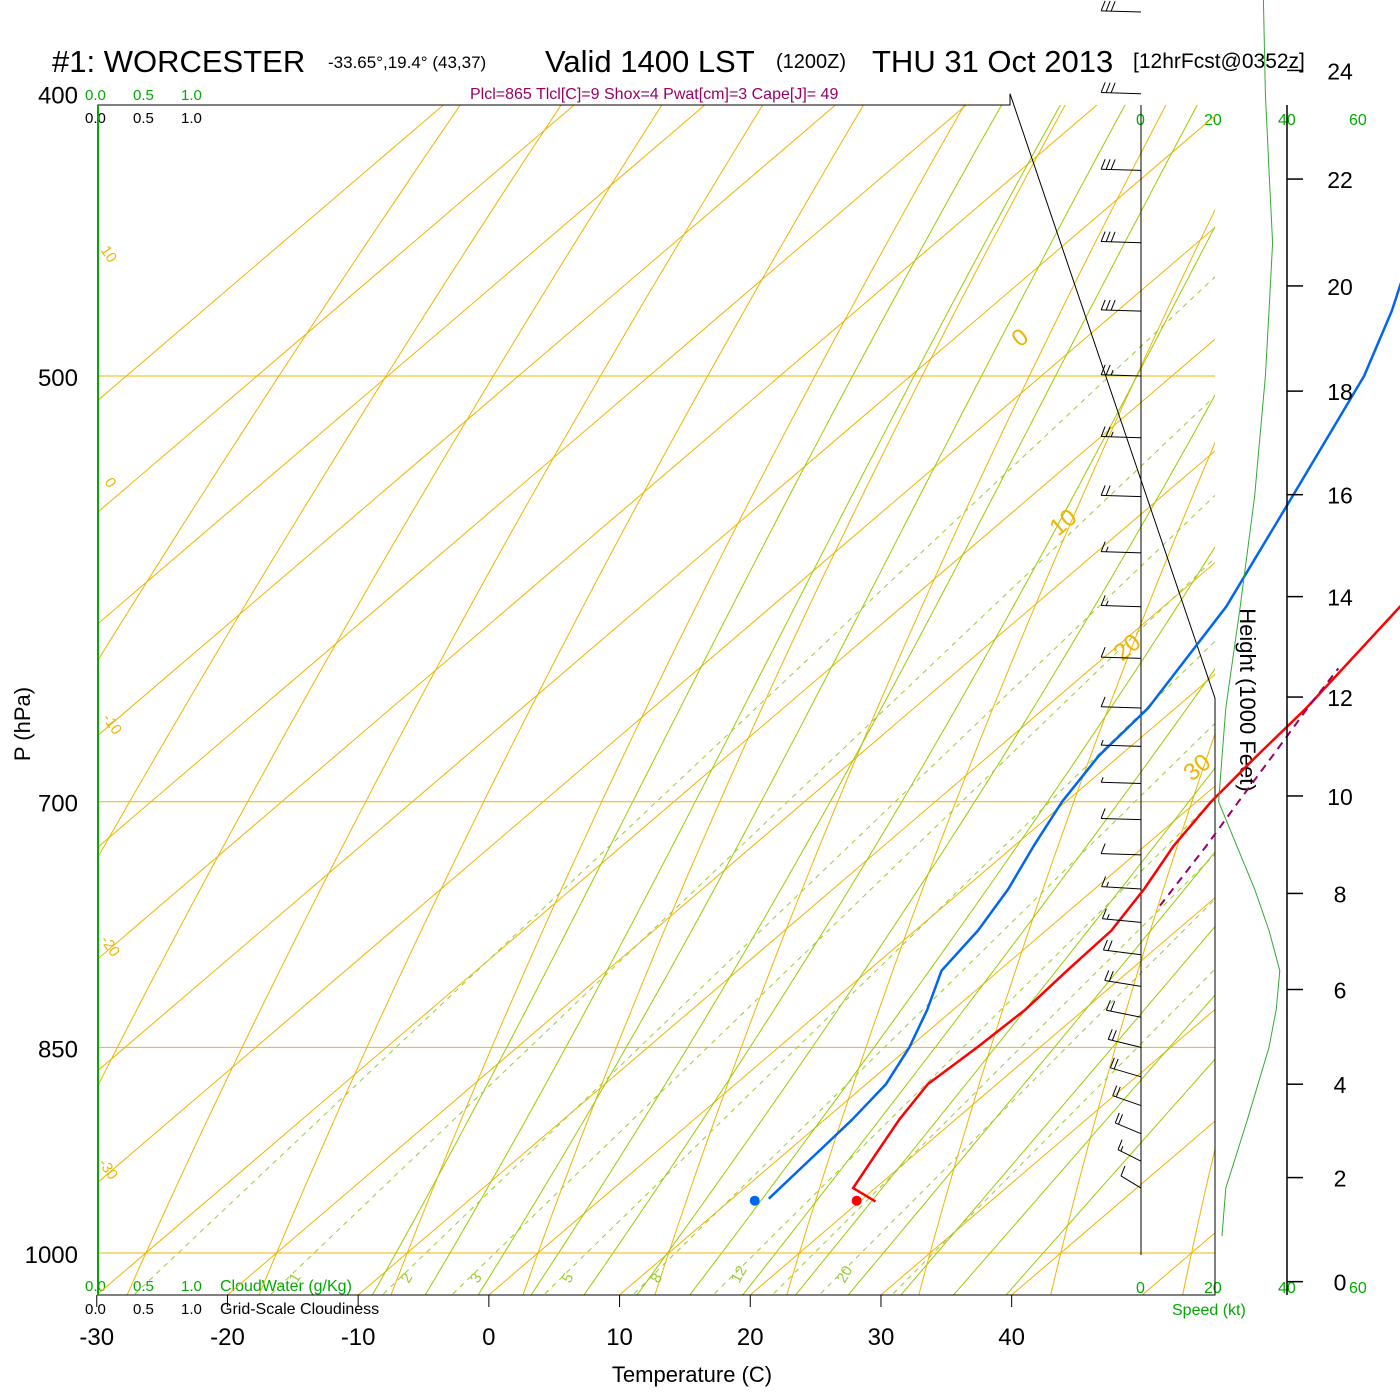  Describe the element at coordinates (51, 1255) in the screenshot. I see `pressure-tick-label: 1000` at that location.